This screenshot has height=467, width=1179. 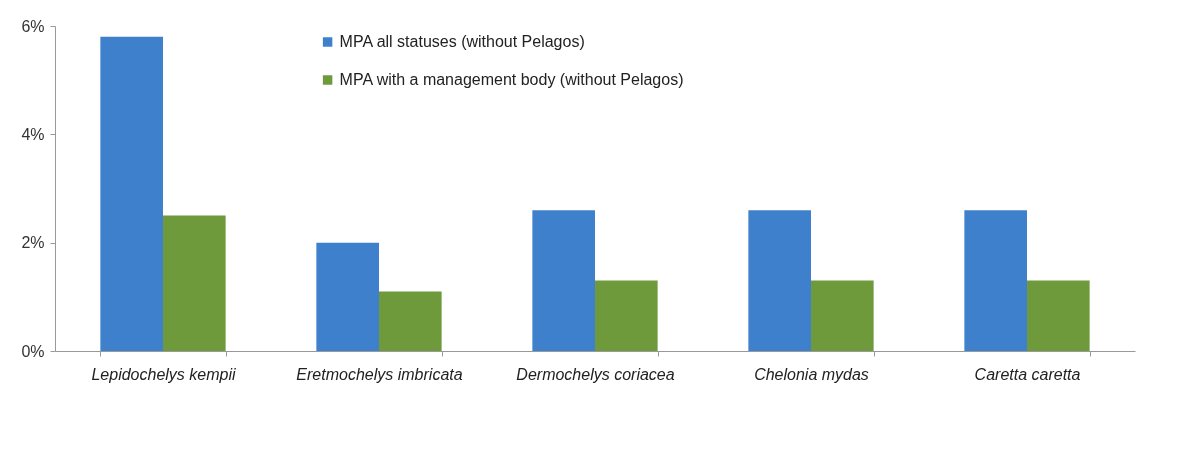 I want to click on legend-label: MPA with a management body (without Pelagos), so click(x=511, y=79).